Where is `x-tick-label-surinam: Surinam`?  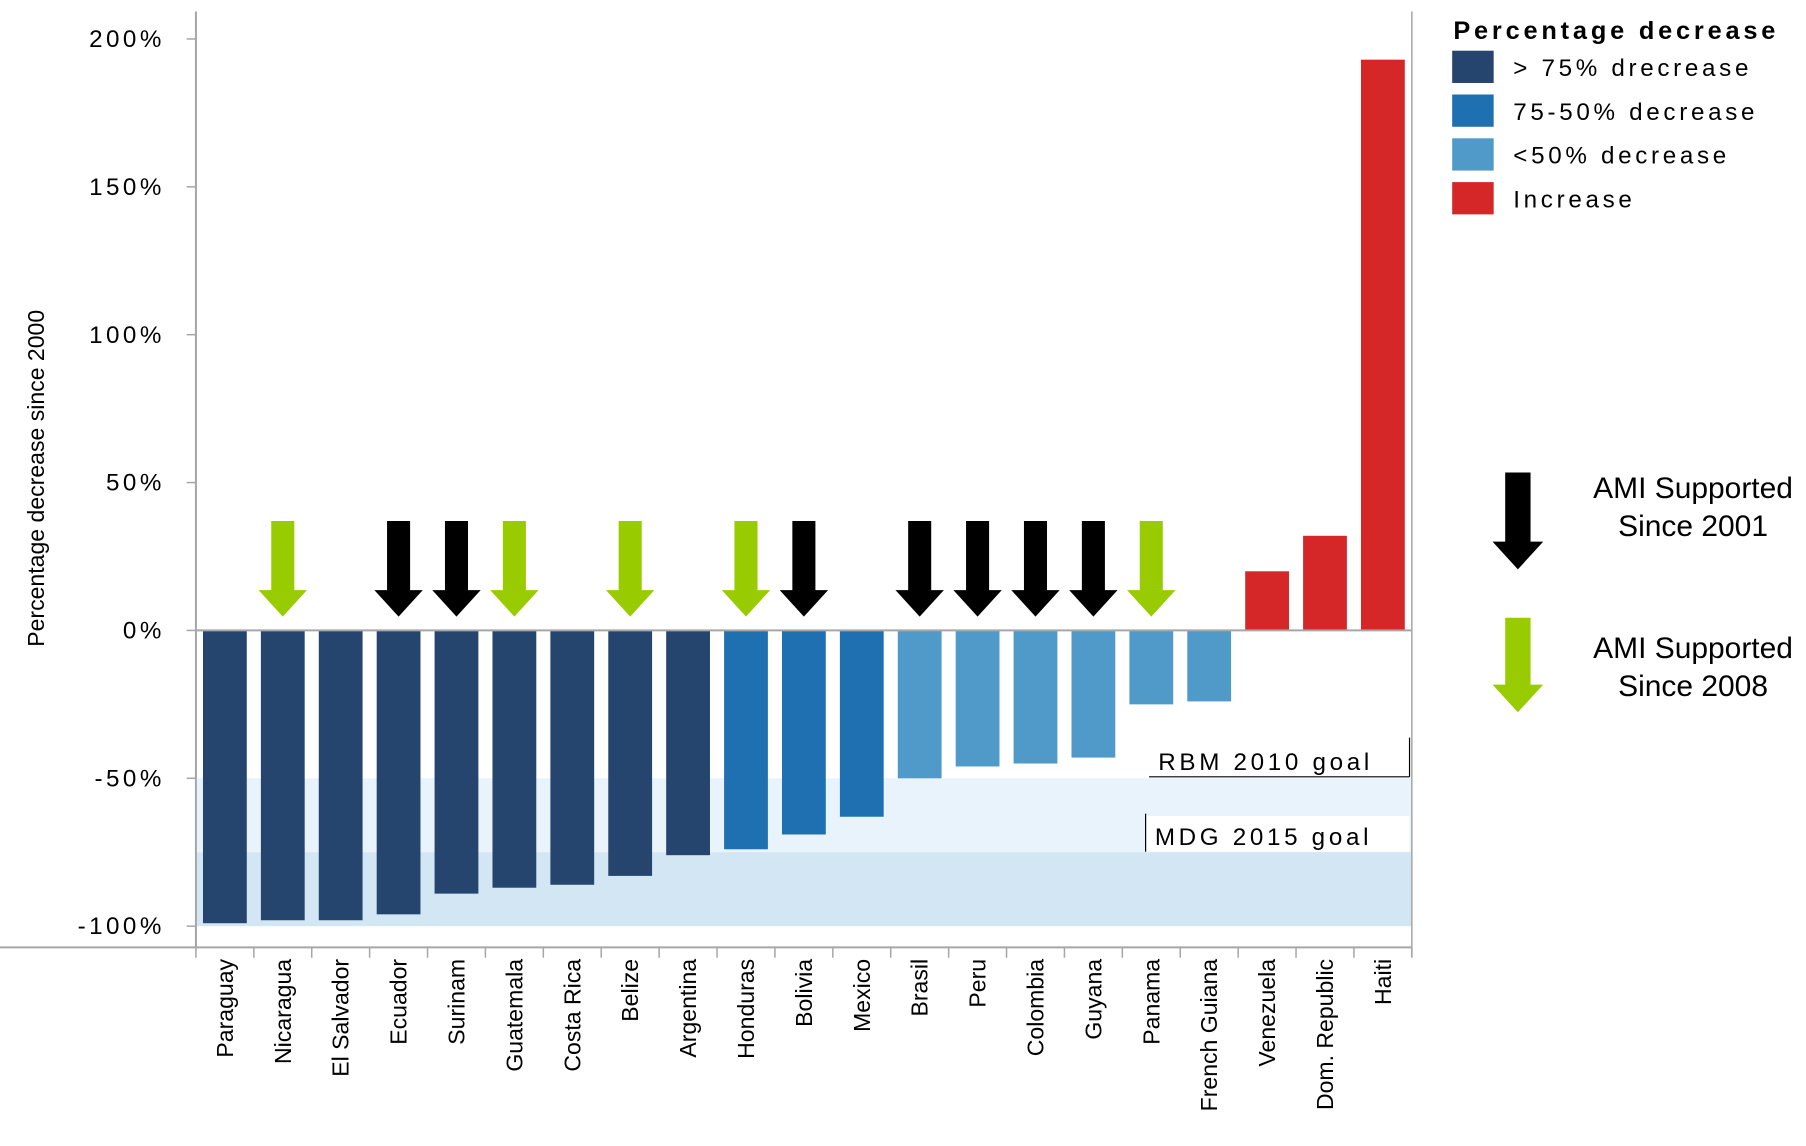
x-tick-label-surinam: Surinam is located at coordinates (457, 1002).